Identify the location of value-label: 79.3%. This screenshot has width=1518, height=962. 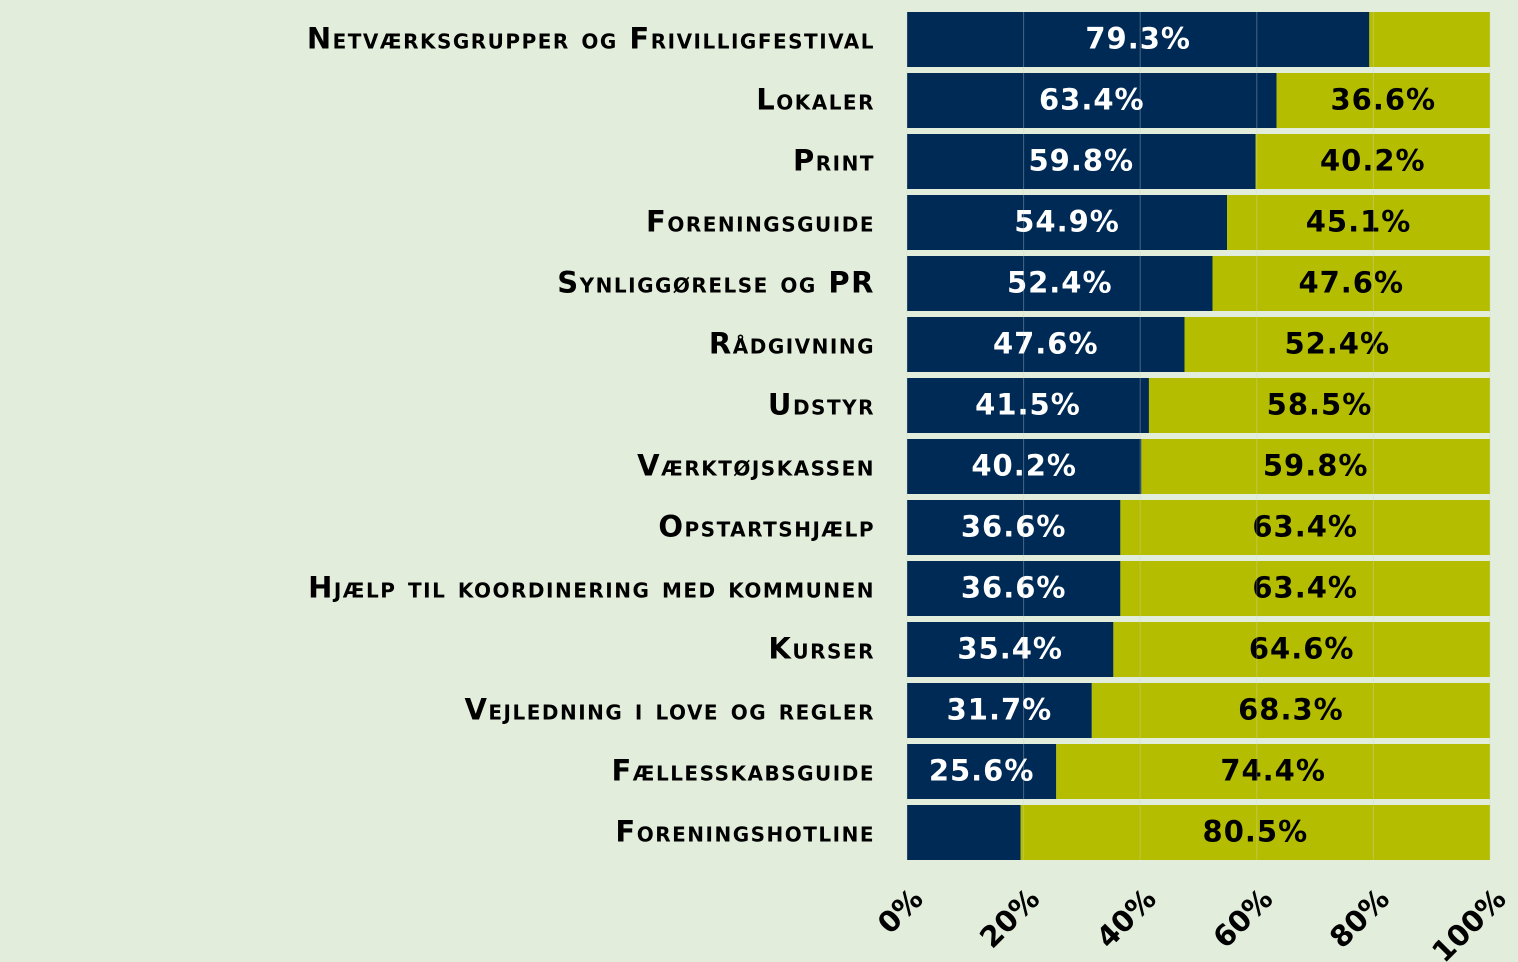
(1138, 39).